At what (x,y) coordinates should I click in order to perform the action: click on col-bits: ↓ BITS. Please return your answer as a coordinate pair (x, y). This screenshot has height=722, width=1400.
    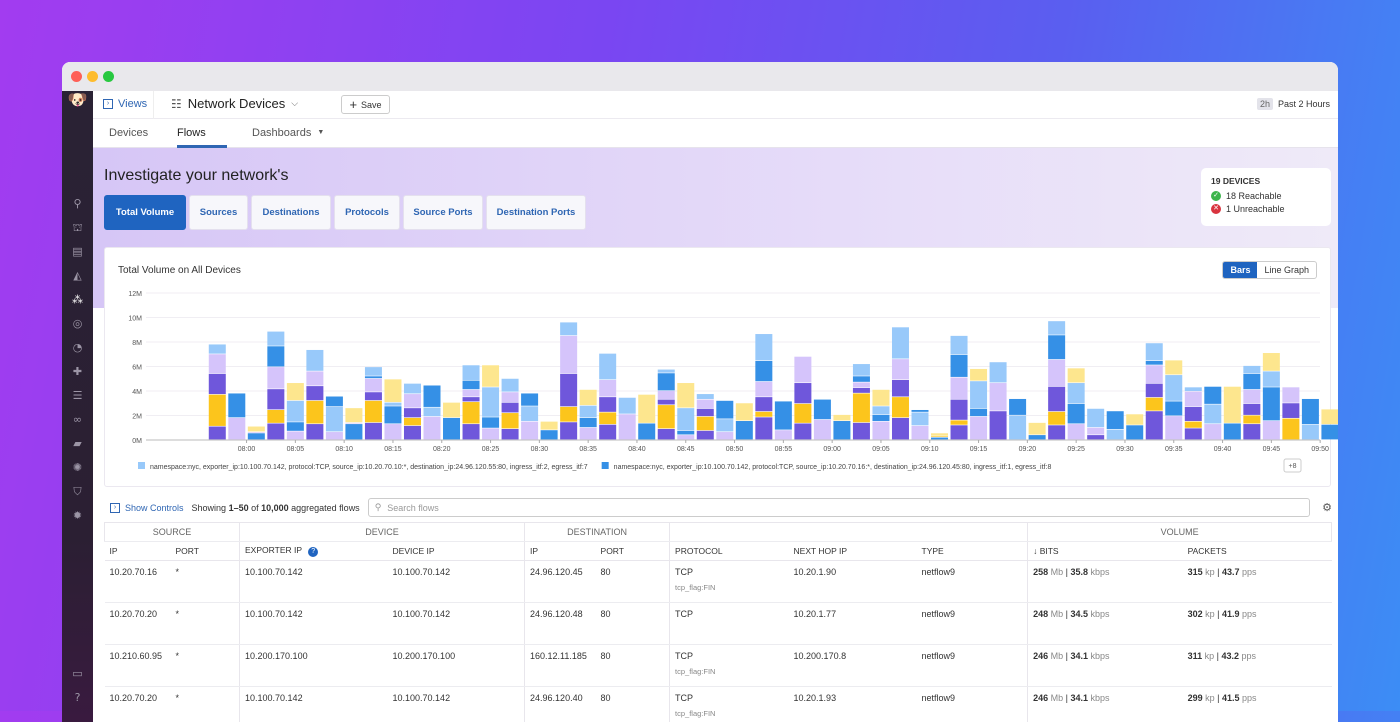
    Looking at the image, I should click on (1105, 551).